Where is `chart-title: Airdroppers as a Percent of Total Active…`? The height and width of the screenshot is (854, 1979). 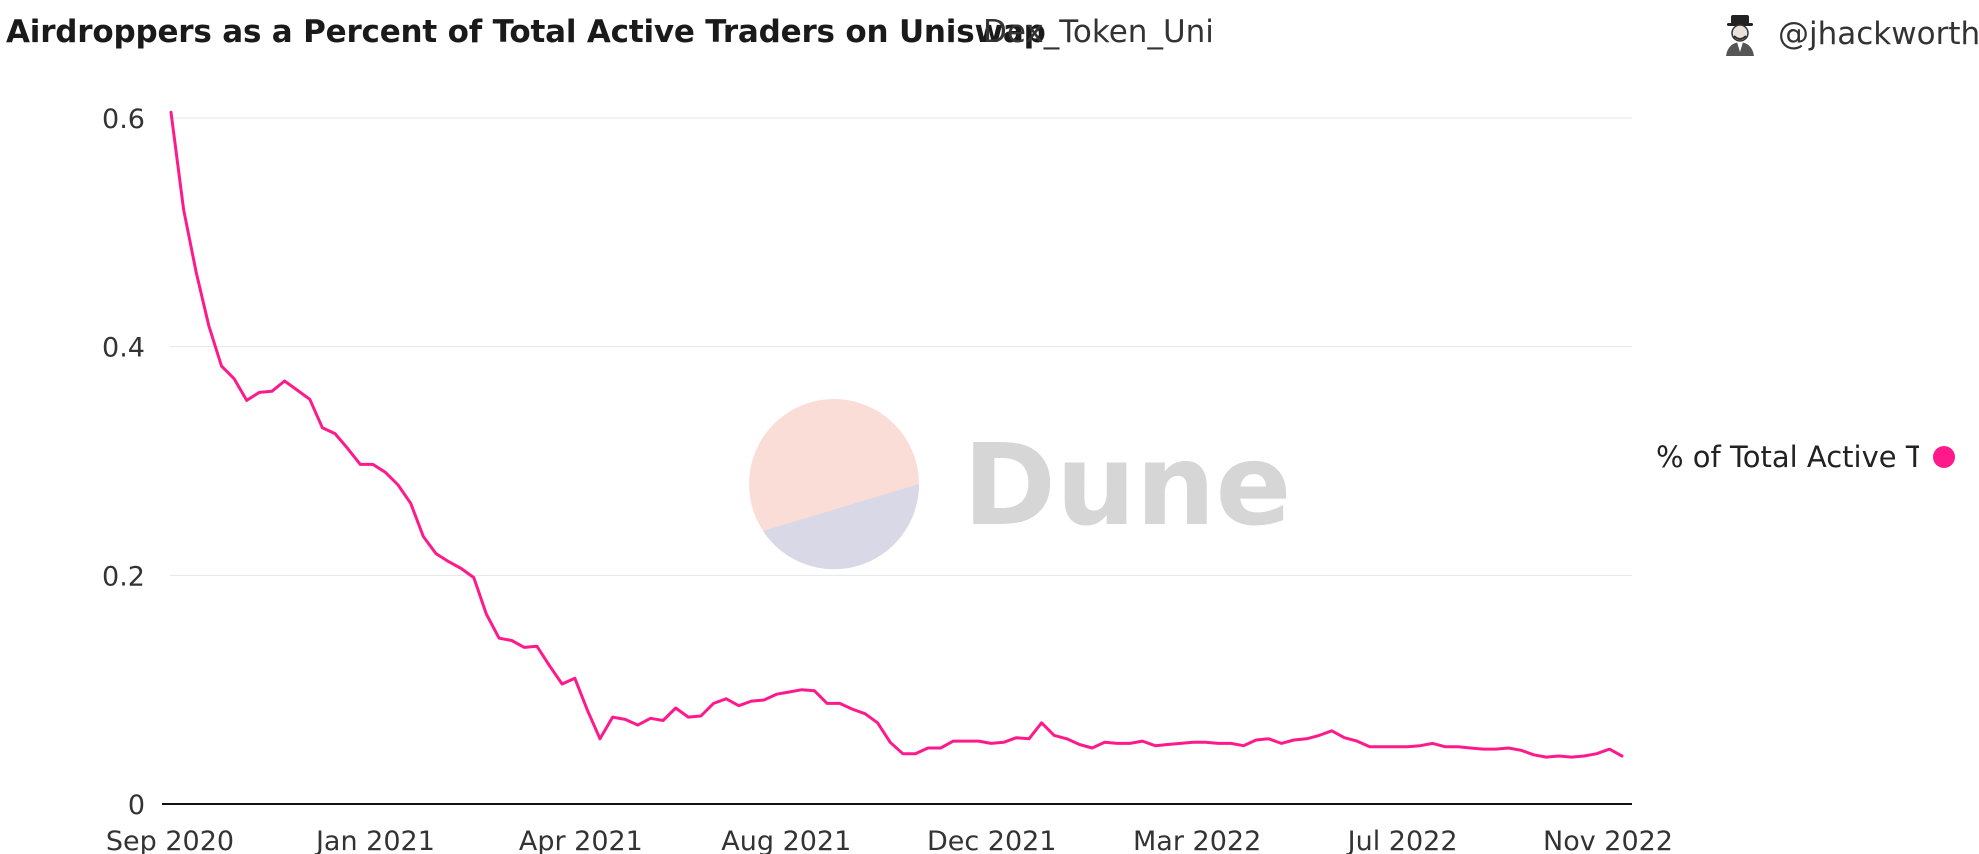
chart-title: Airdroppers as a Percent of Total Active… is located at coordinates (526, 32).